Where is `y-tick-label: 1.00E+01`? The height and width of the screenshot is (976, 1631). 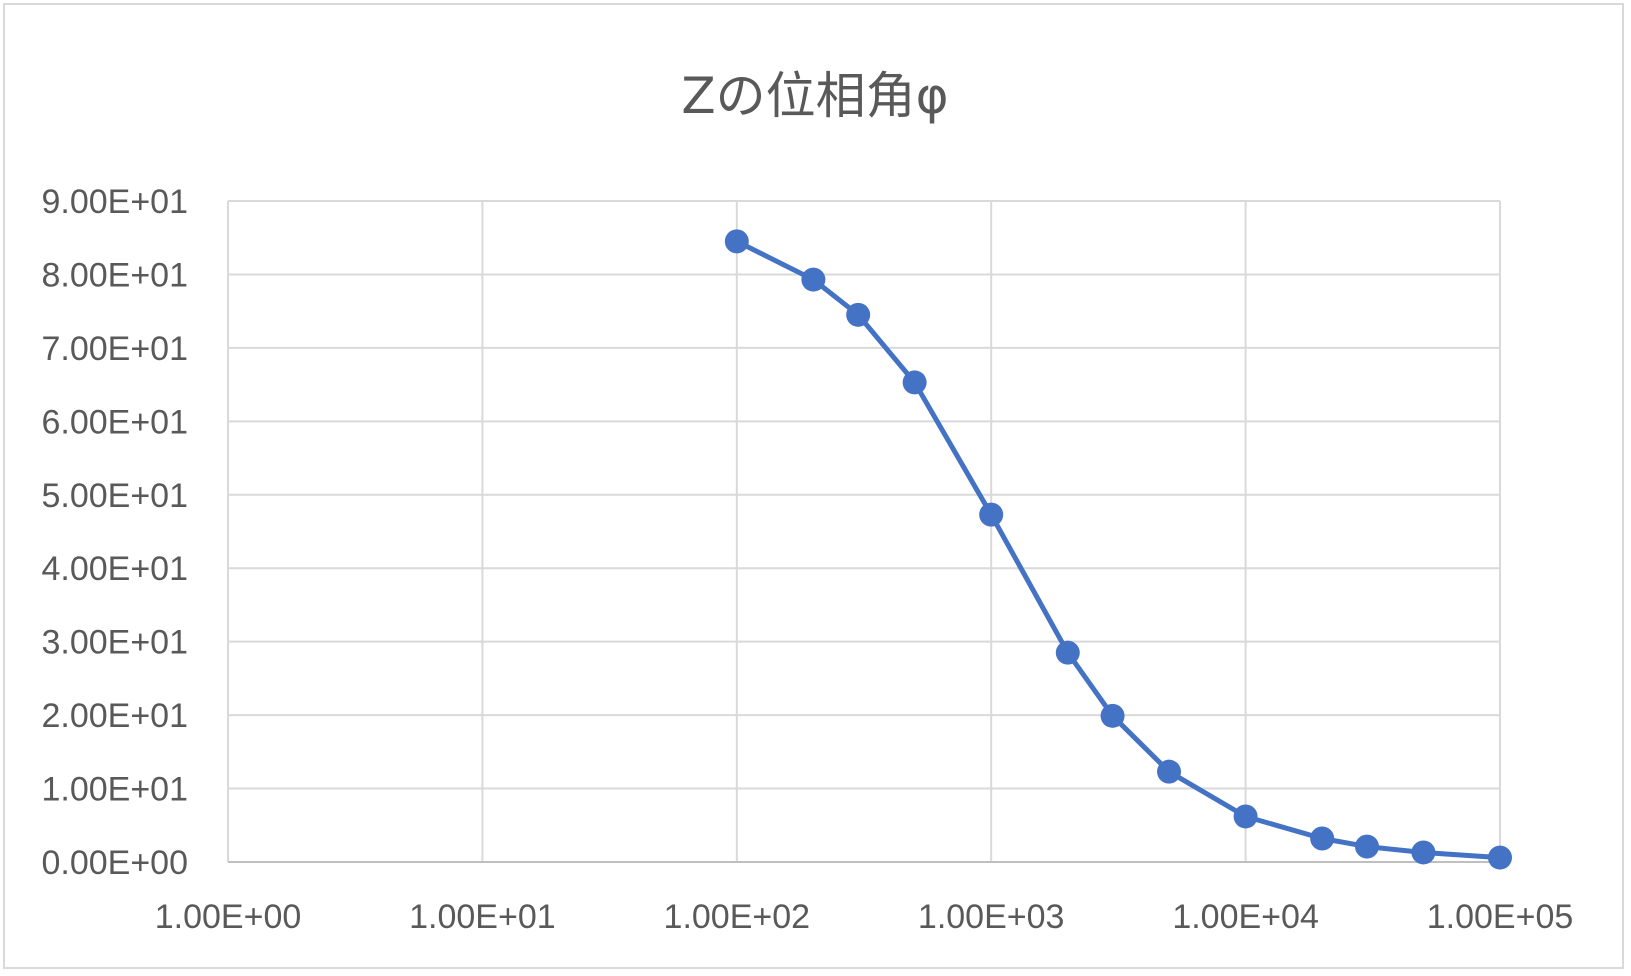 y-tick-label: 1.00E+01 is located at coordinates (114, 790).